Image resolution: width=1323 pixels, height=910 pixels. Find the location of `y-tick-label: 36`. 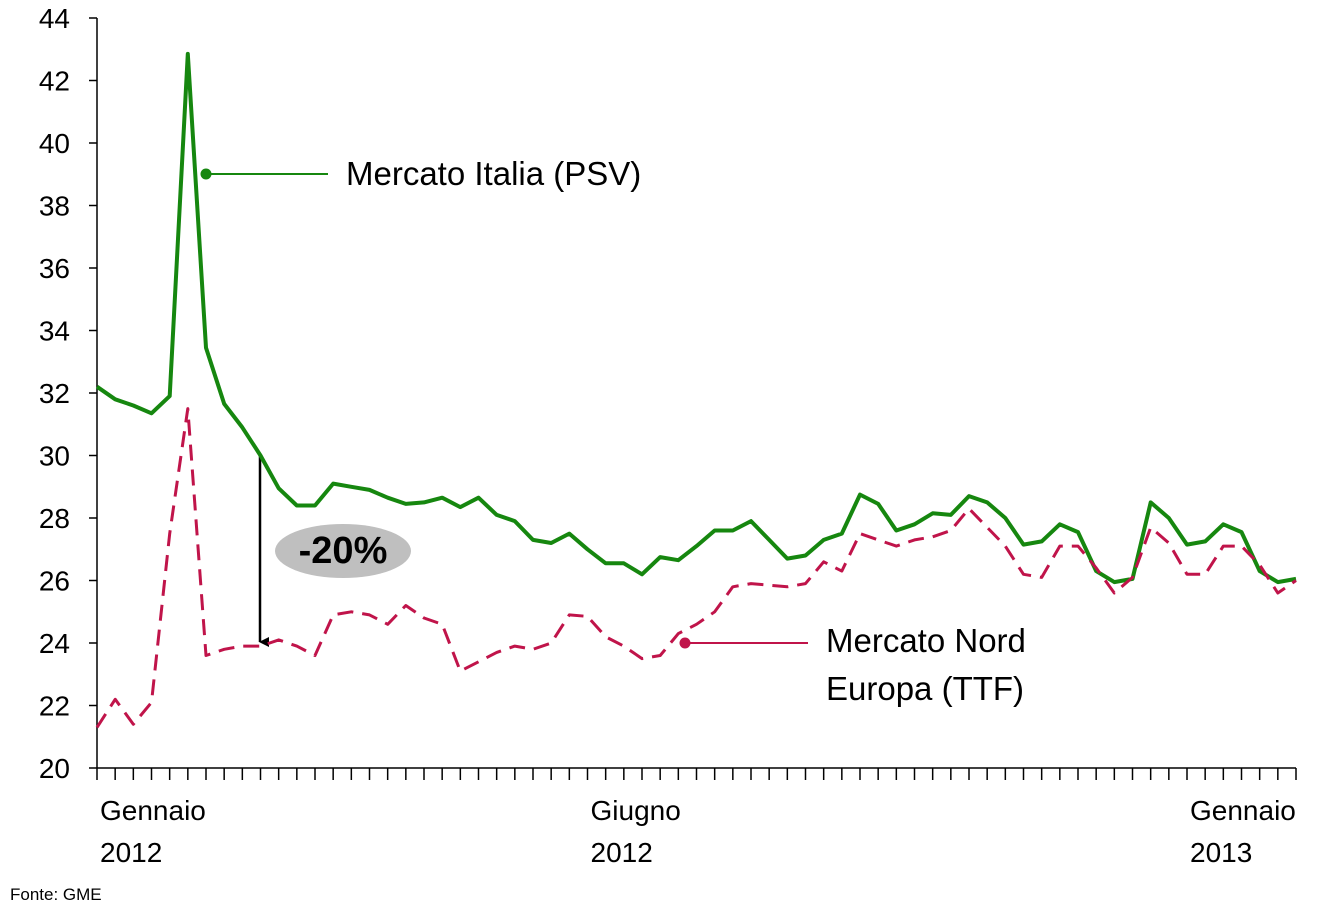

y-tick-label: 36 is located at coordinates (54, 268).